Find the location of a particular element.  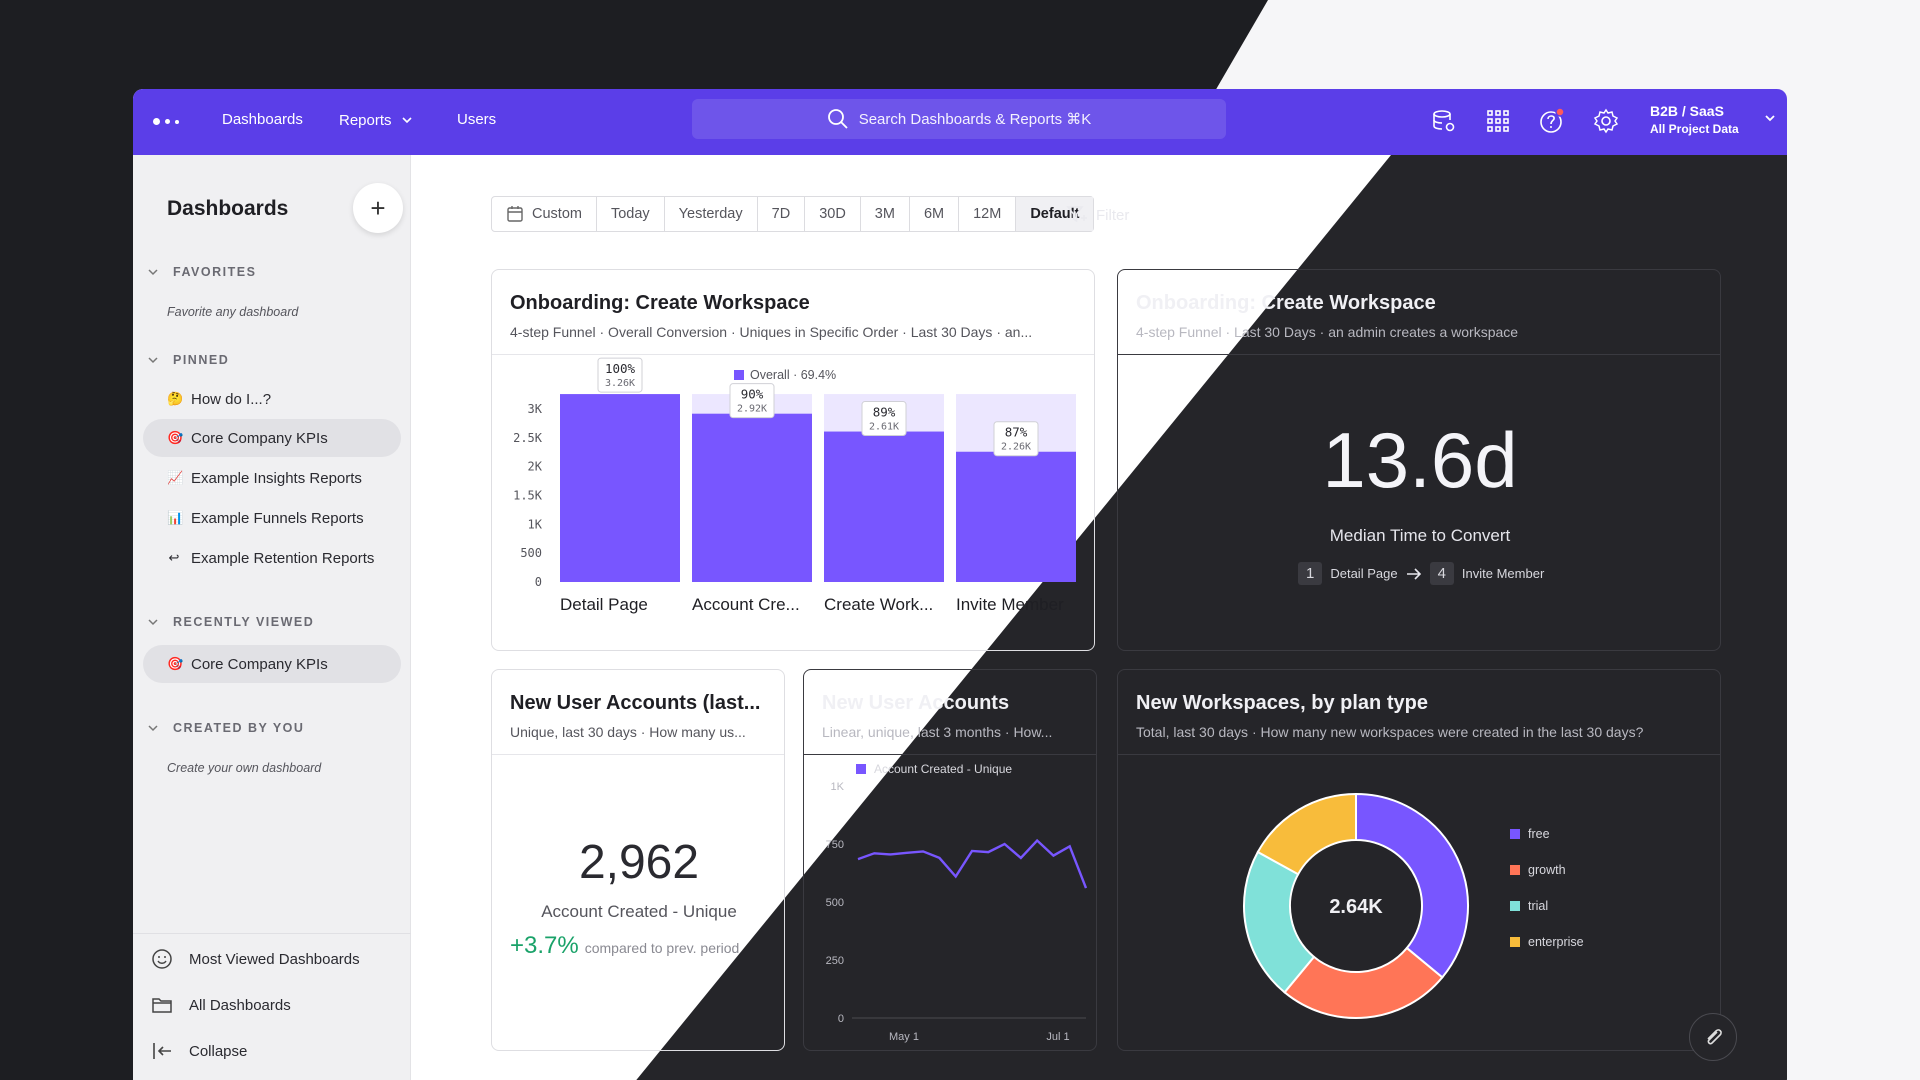

sidebar-item-recent-core-kpis: 🎯 Core Company KPIs is located at coordinates (272, 664).